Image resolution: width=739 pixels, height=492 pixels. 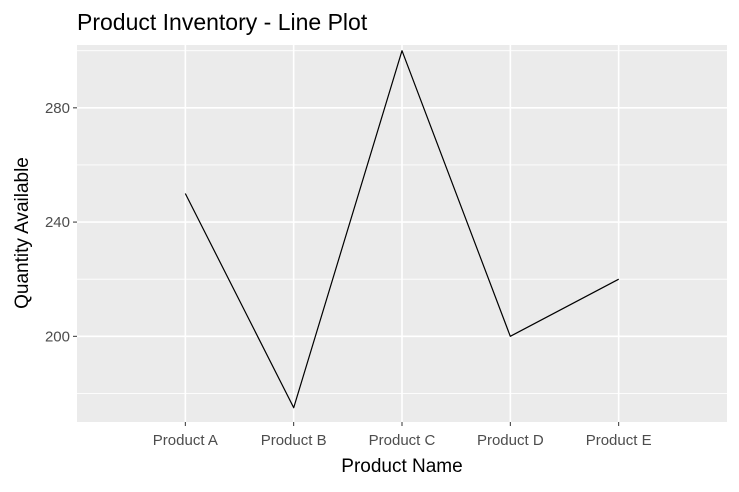 I want to click on y-axis-title: Quantity Available, so click(x=22, y=233).